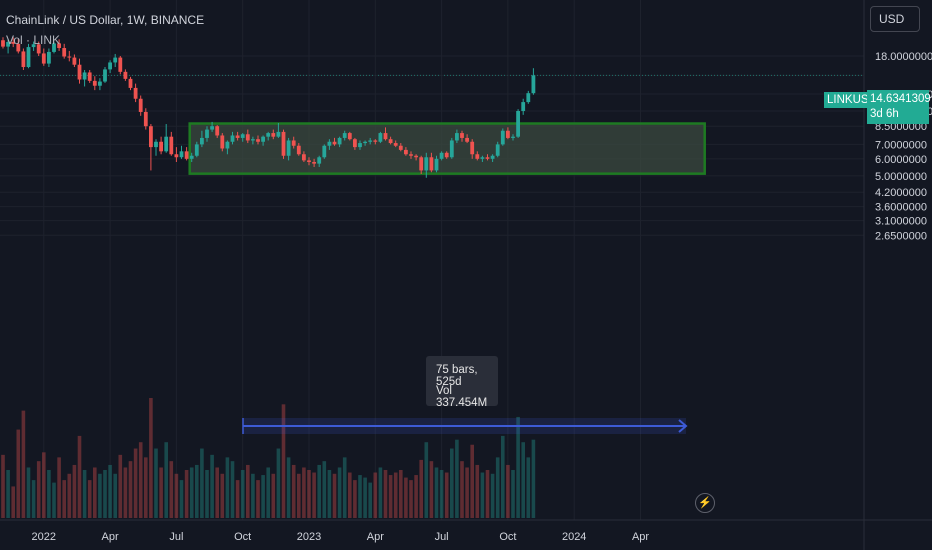 The image size is (932, 550). I want to click on symbol-title: ChainLink / US Dollar, 1W, BINANCE, so click(105, 20).